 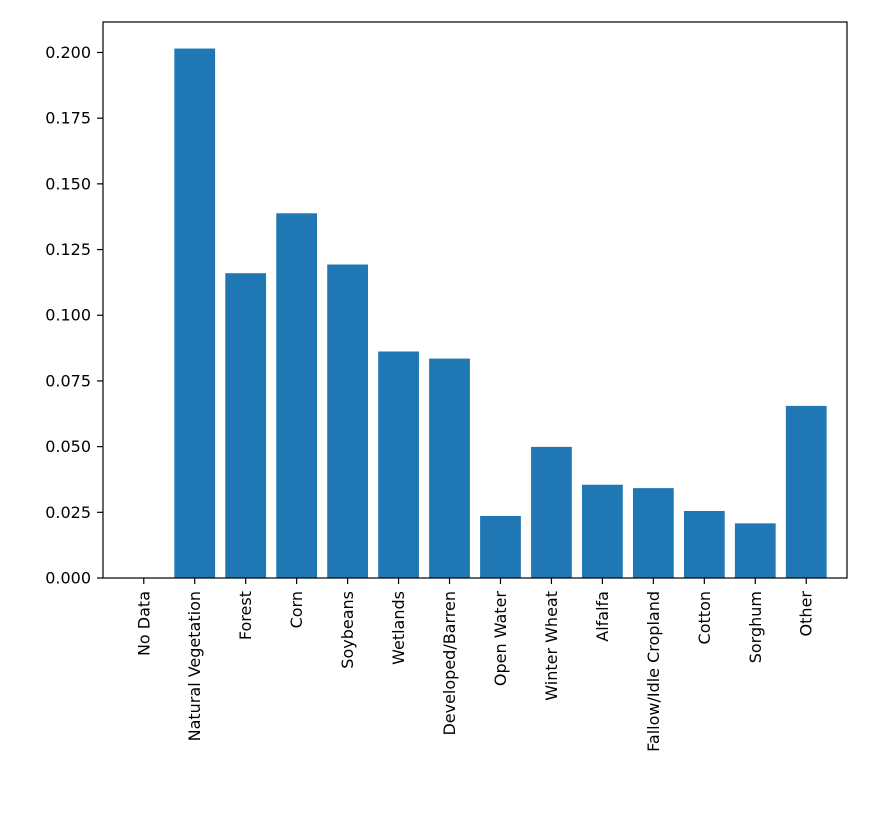 I want to click on bar-corn, so click(x=297, y=395).